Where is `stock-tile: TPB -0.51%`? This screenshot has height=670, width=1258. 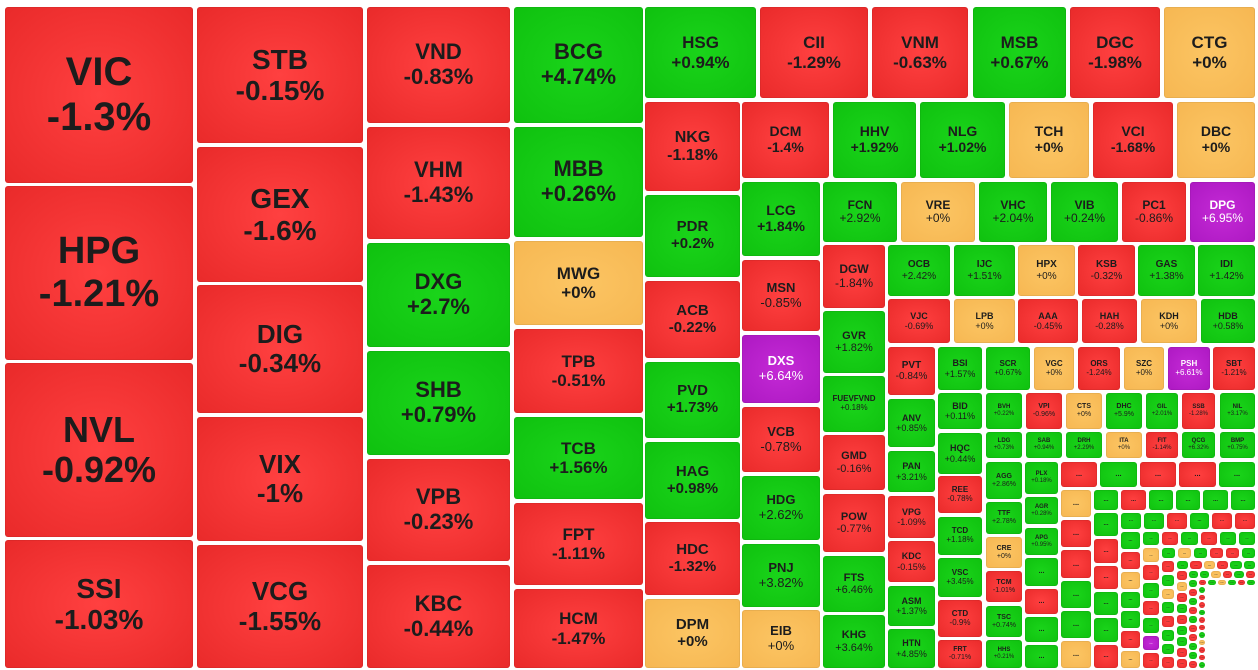
stock-tile: TPB -0.51% is located at coordinates (578, 371).